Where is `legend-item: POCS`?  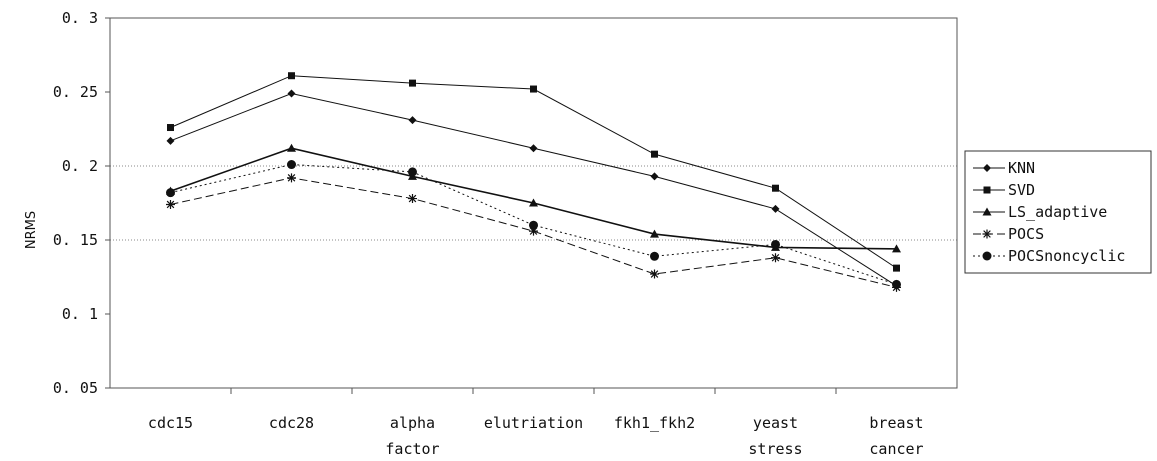 legend-item: POCS is located at coordinates (1008, 234).